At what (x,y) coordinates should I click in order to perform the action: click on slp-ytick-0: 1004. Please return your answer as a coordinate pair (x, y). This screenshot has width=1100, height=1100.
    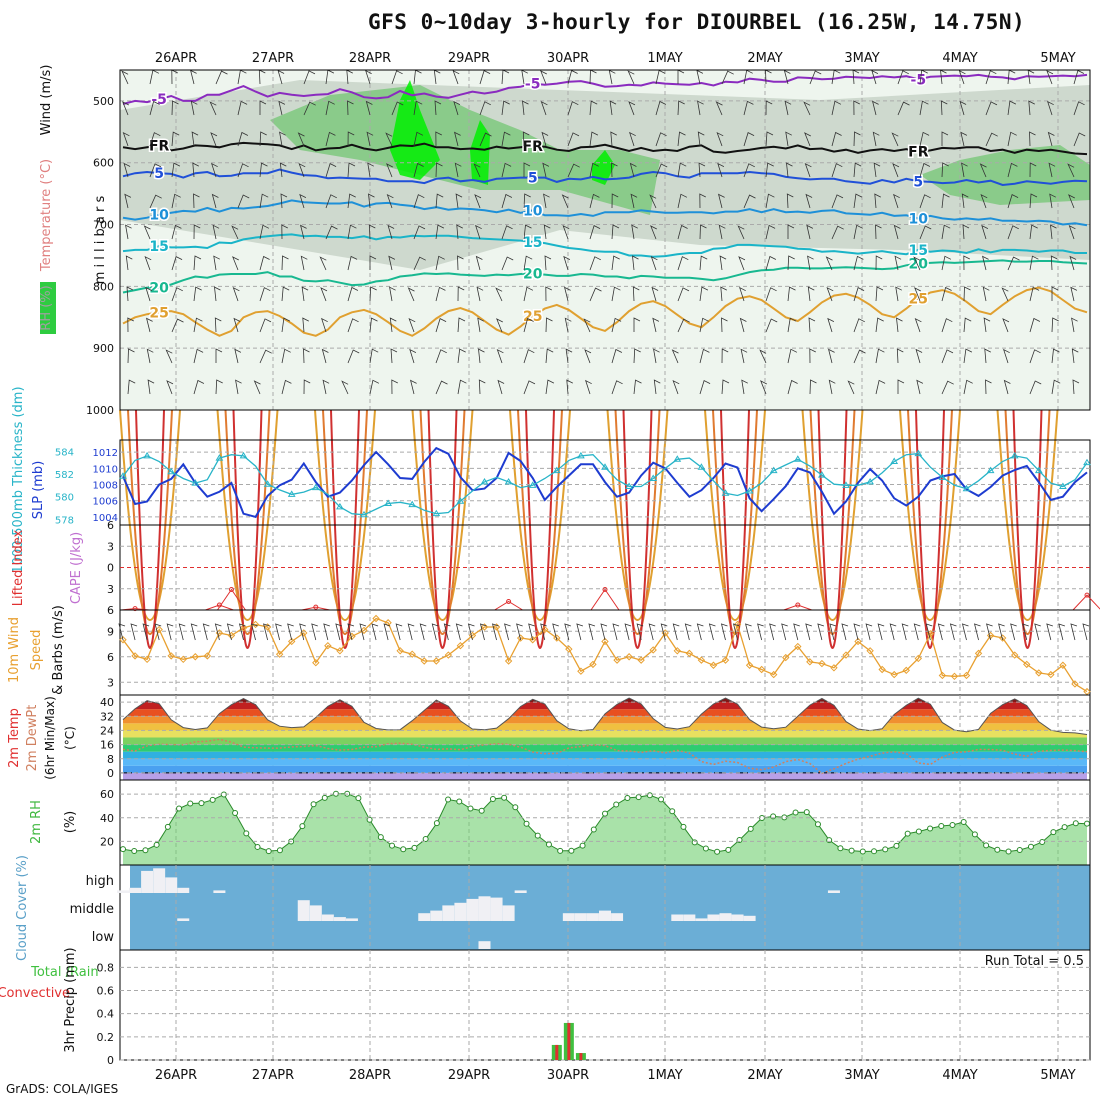
    Looking at the image, I should click on (105, 518).